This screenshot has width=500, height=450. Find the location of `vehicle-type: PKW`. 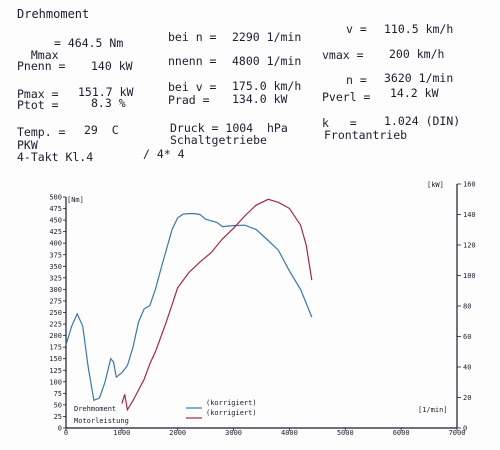

vehicle-type: PKW is located at coordinates (27, 145).